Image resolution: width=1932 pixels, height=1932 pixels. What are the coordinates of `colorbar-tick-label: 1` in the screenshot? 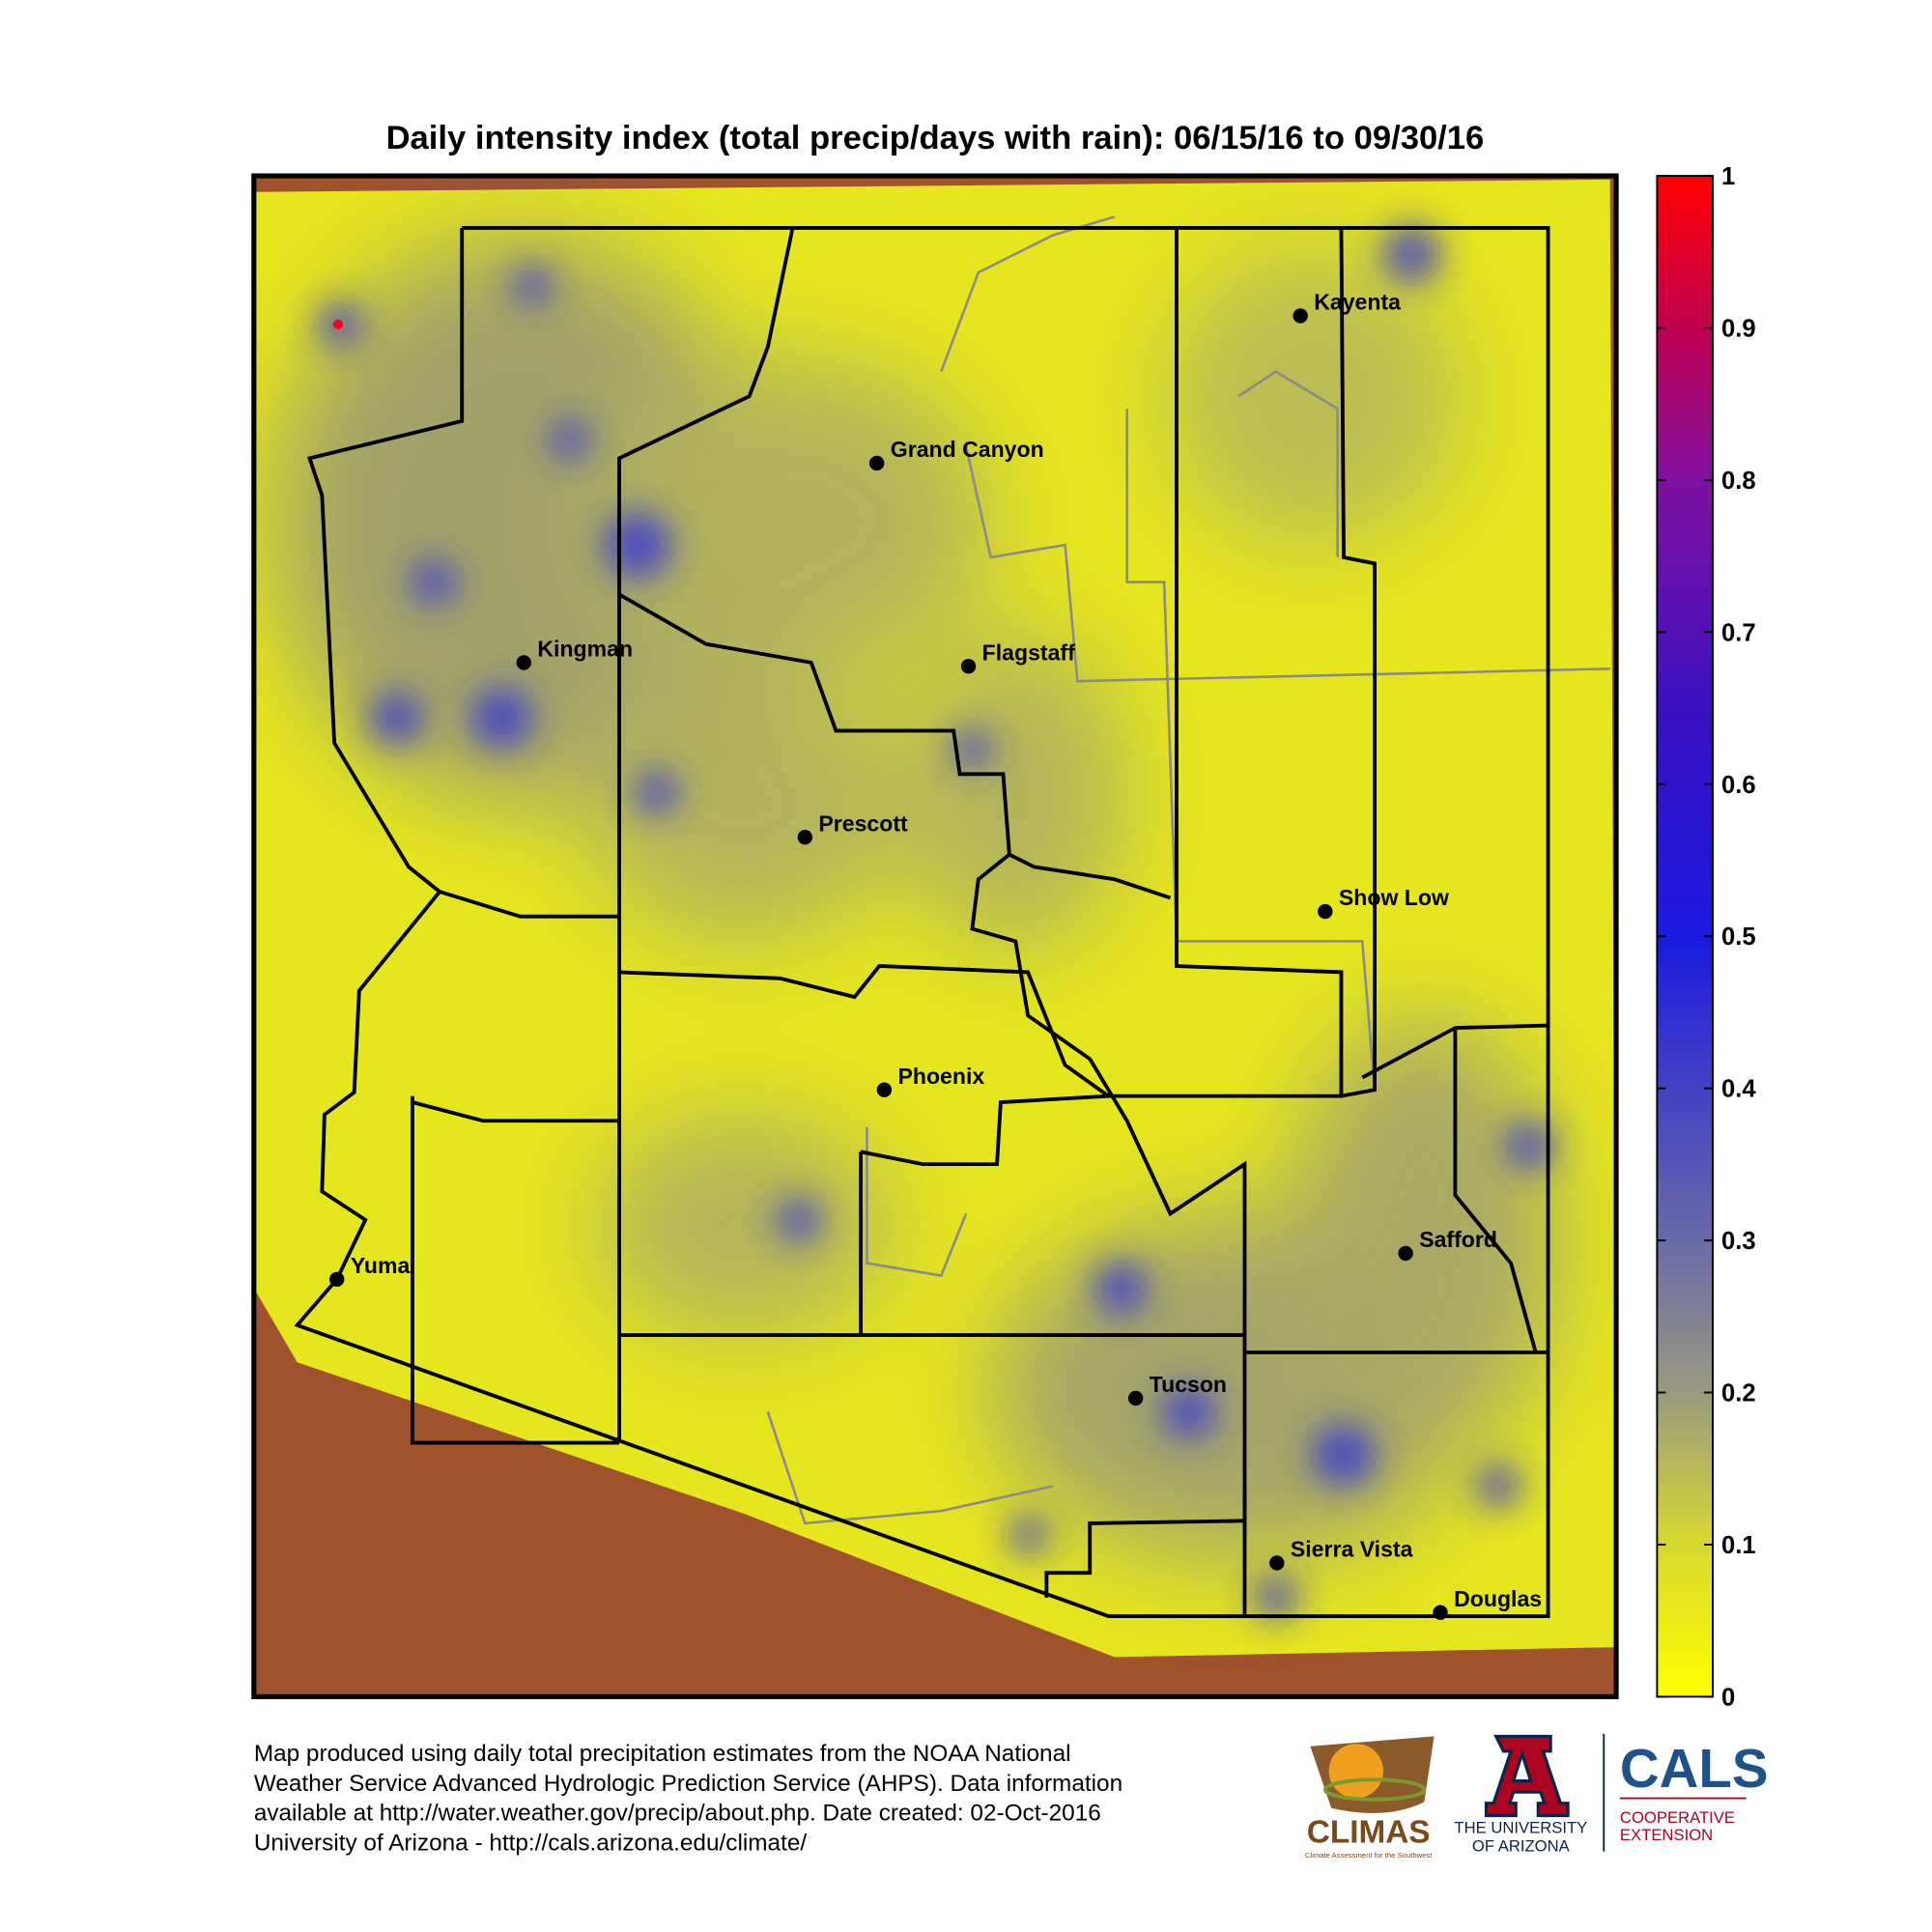 It's located at (1728, 176).